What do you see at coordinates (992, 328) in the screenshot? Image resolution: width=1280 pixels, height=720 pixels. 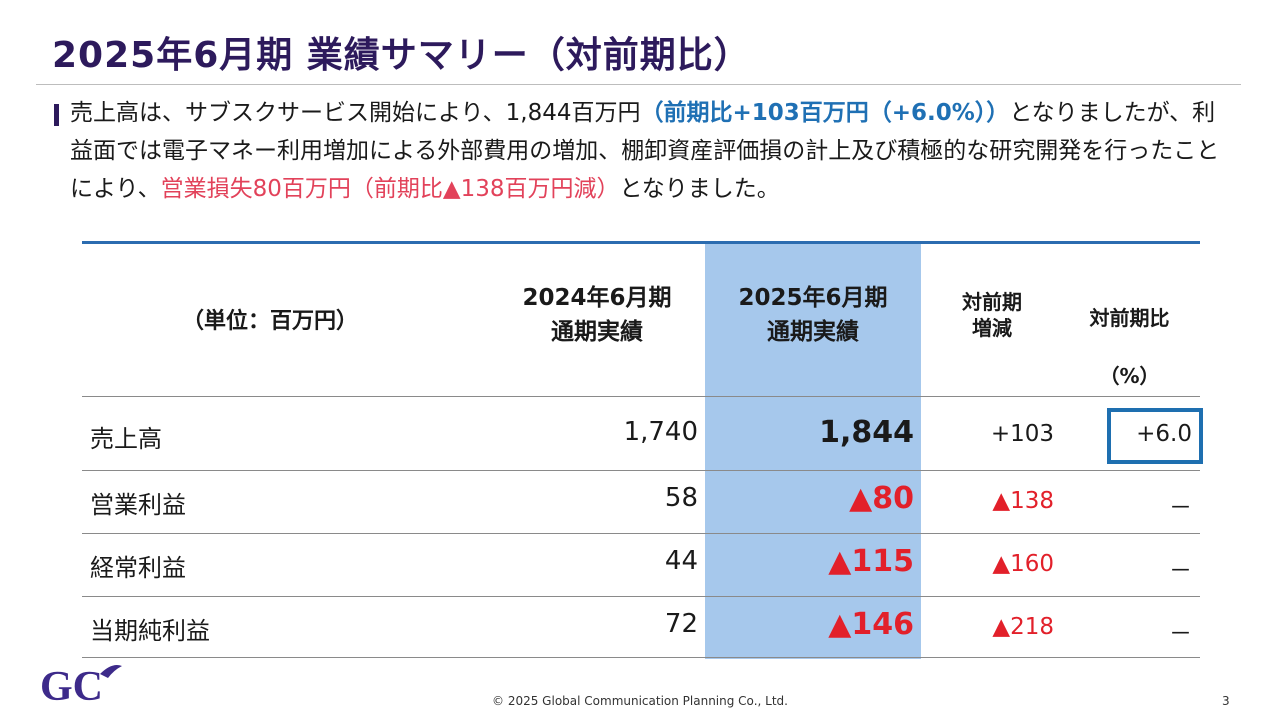 I see `header-diff-line2: 増減` at bounding box center [992, 328].